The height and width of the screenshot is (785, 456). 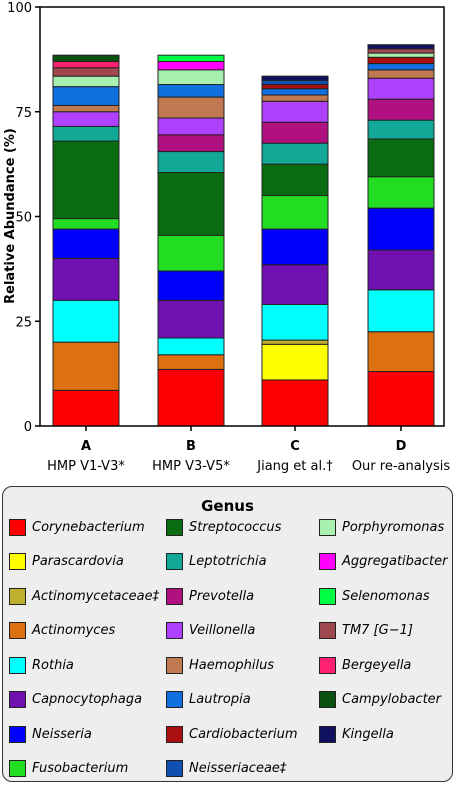 What do you see at coordinates (223, 527) in the screenshot?
I see `legend-item-streptococcus: Streptococcus` at bounding box center [223, 527].